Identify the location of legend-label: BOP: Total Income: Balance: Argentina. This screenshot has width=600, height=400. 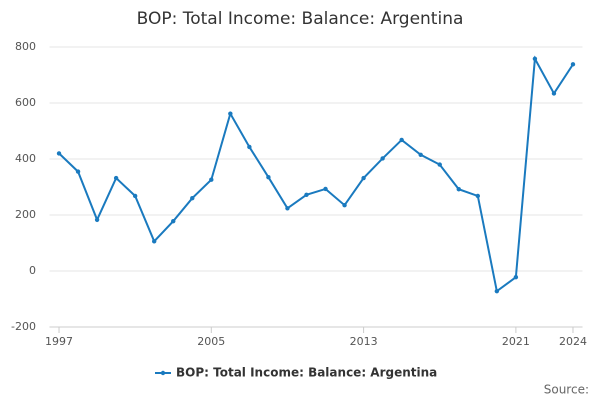
(306, 373).